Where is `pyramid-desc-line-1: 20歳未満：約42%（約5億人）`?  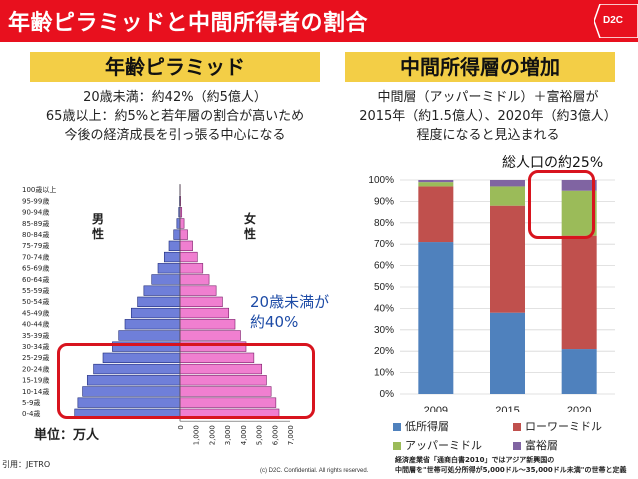
pyramid-desc-line-1: 20歳未満：約42%（約5億人） is located at coordinates (175, 97).